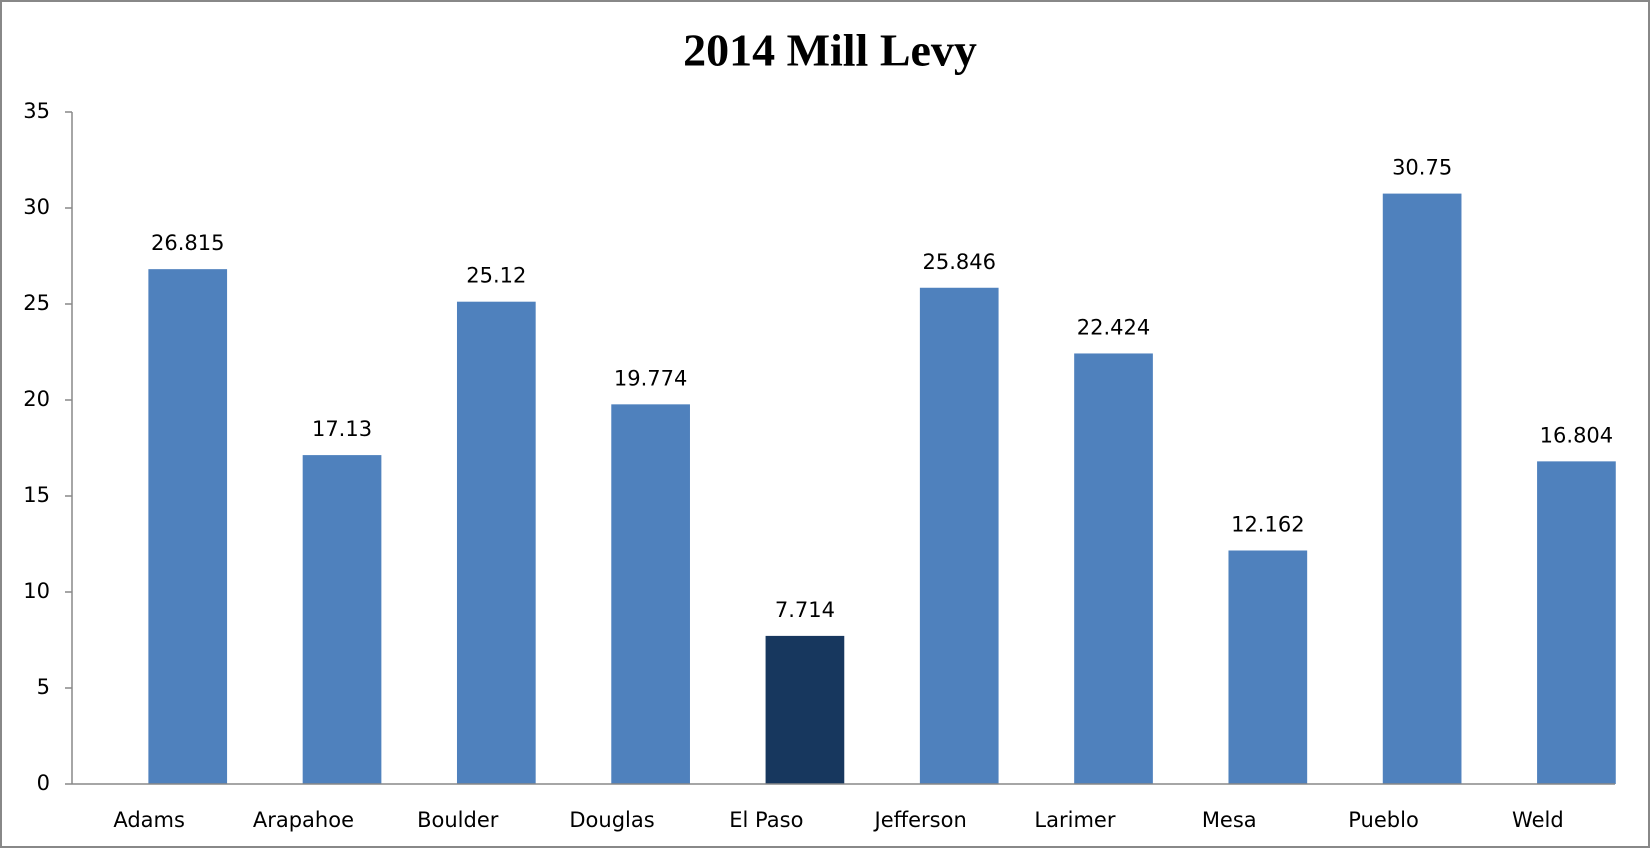 This screenshot has height=848, width=1650. I want to click on x-tick-label: Boulder, so click(458, 820).